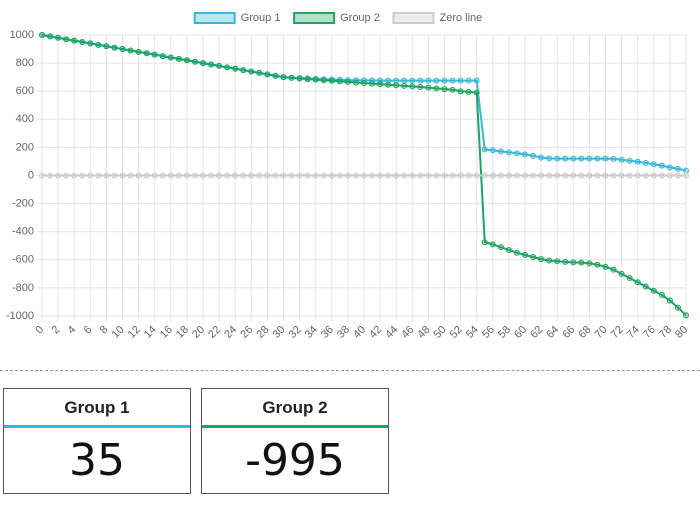 This screenshot has height=505, width=700. Describe the element at coordinates (55, 330) in the screenshot. I see `x-tick-label: 2` at that location.